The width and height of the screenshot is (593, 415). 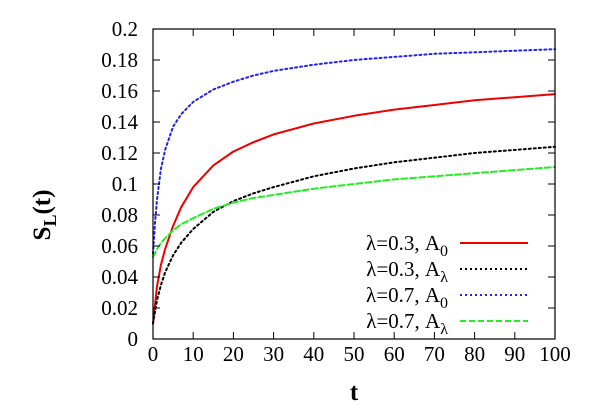 I want to click on x-tick: 90, so click(x=514, y=197).